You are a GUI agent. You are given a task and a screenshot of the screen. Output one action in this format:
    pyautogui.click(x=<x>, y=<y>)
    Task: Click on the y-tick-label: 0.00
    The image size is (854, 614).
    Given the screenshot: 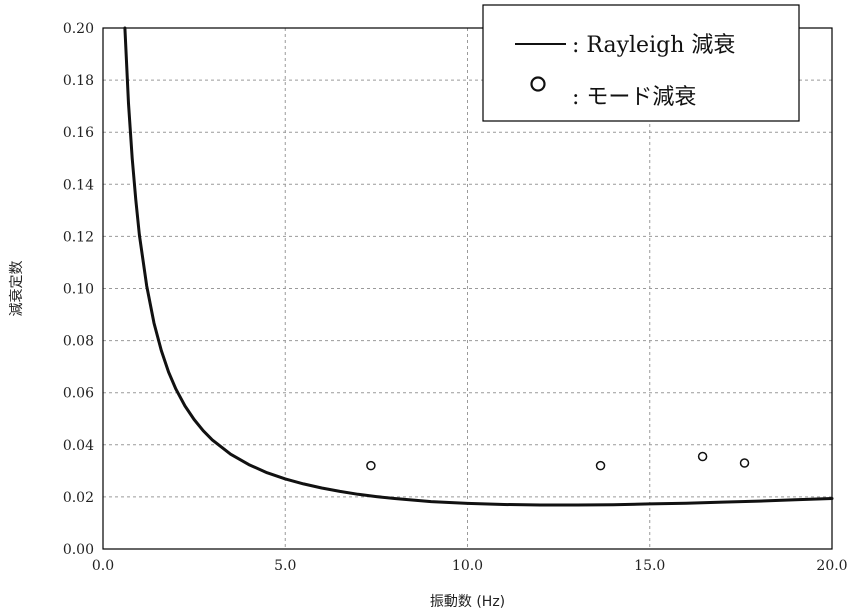 What is the action you would take?
    pyautogui.click(x=78, y=550)
    